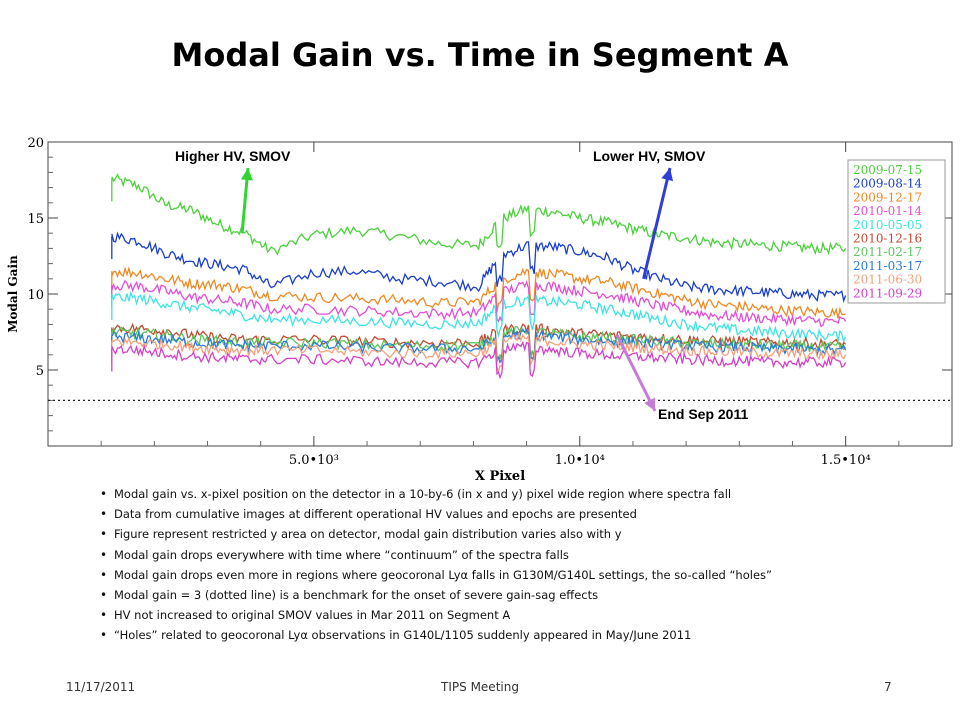 The image size is (960, 720). What do you see at coordinates (649, 156) in the screenshot?
I see `annotation-label: Lower HV, SMOV` at bounding box center [649, 156].